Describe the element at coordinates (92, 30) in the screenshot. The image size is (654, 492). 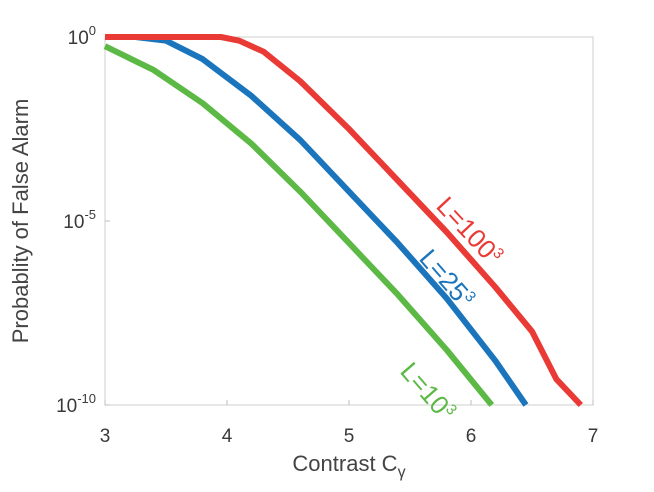
I see `y-tick-exponent: 0` at that location.